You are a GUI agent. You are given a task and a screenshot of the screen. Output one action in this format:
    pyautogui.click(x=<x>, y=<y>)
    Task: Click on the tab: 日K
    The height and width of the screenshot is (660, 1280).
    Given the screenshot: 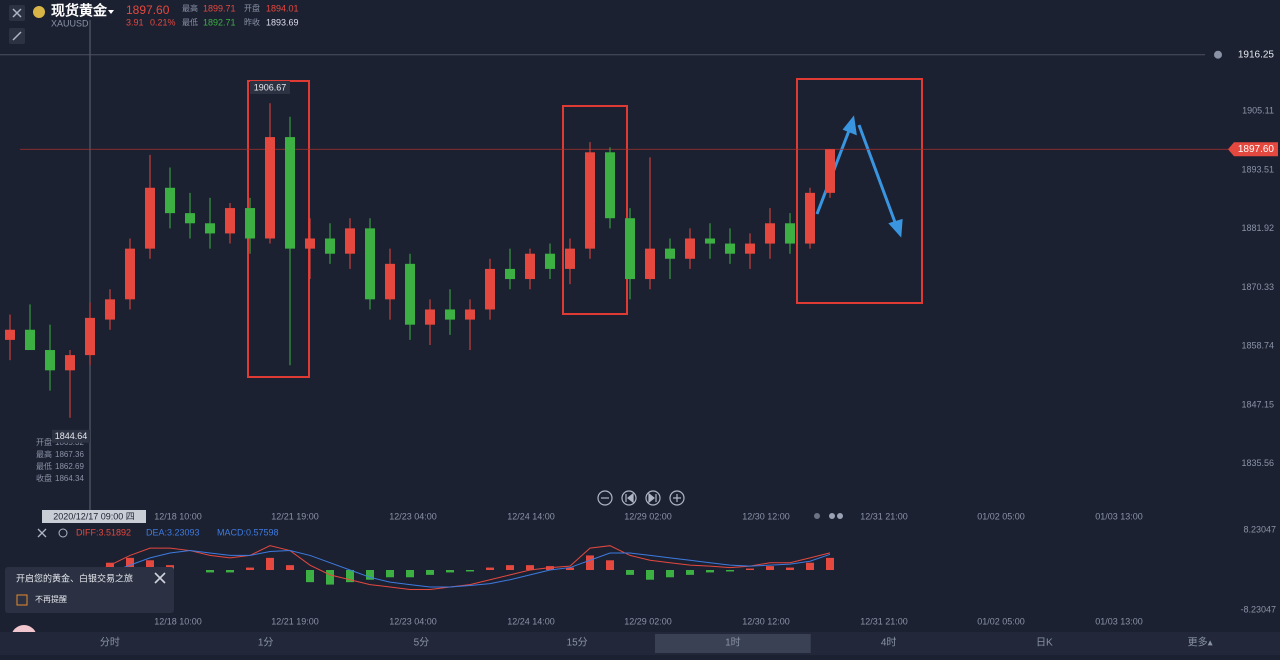 What is the action you would take?
    pyautogui.click(x=1044, y=643)
    